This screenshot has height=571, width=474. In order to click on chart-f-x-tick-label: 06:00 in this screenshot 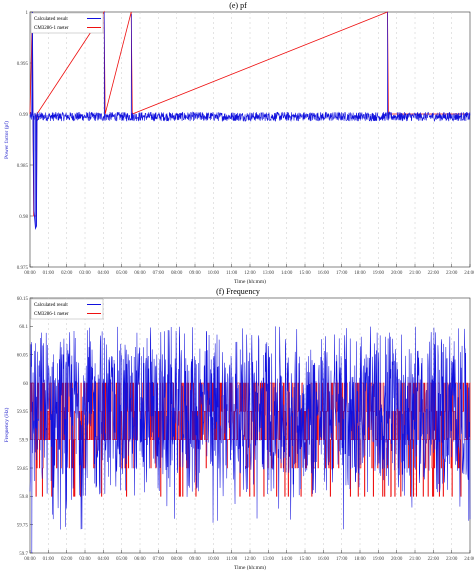, I will do `click(140, 559)`.